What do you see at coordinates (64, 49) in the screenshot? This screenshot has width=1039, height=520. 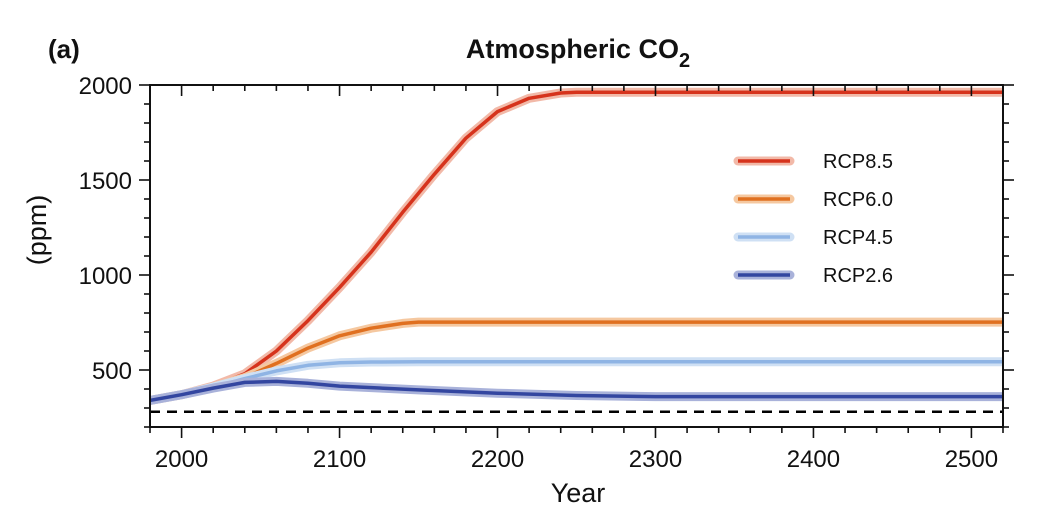 I see `panel-label: (a)` at bounding box center [64, 49].